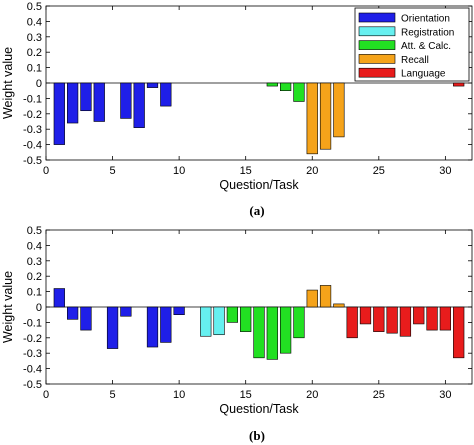 The width and height of the screenshot is (474, 445). Describe the element at coordinates (425, 19) in the screenshot. I see `legend-label: Orientation` at that location.